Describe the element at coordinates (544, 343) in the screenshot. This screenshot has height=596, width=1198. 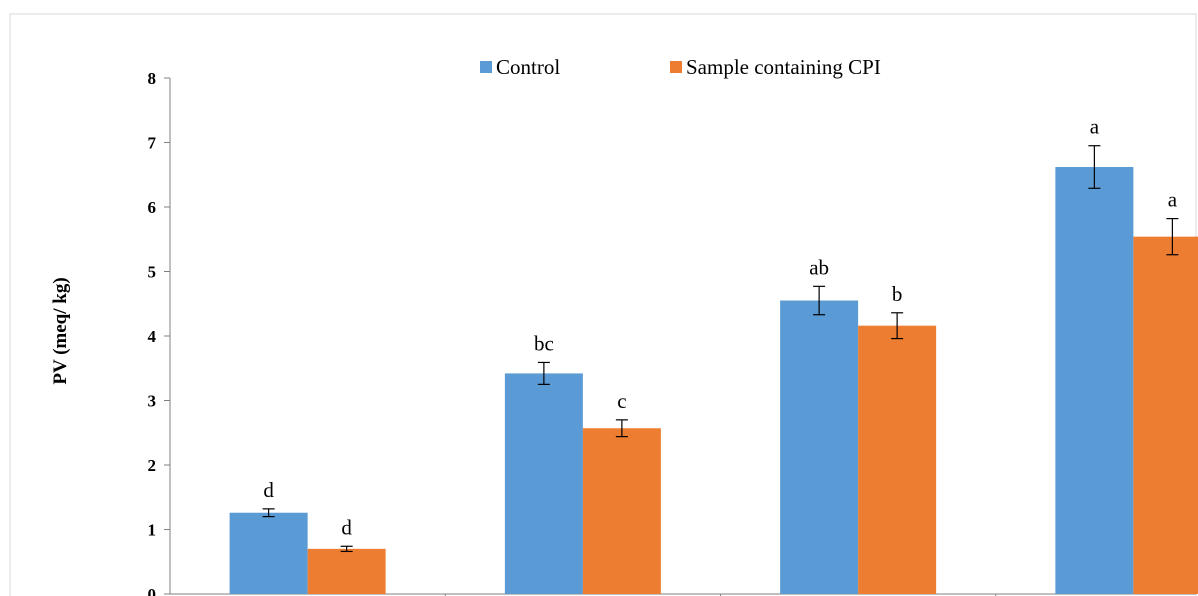
I see `significance-label: bc` at that location.